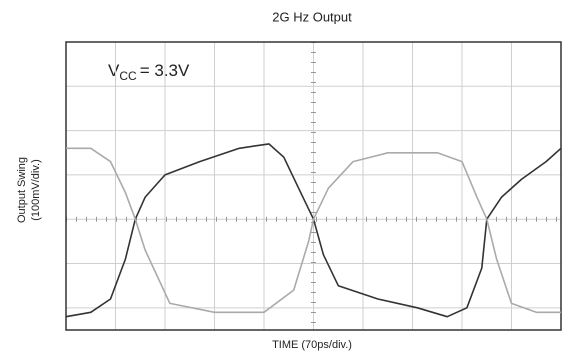 This screenshot has width=564, height=354. What do you see at coordinates (128, 76) in the screenshot?
I see `annotation-text: CC` at bounding box center [128, 76].